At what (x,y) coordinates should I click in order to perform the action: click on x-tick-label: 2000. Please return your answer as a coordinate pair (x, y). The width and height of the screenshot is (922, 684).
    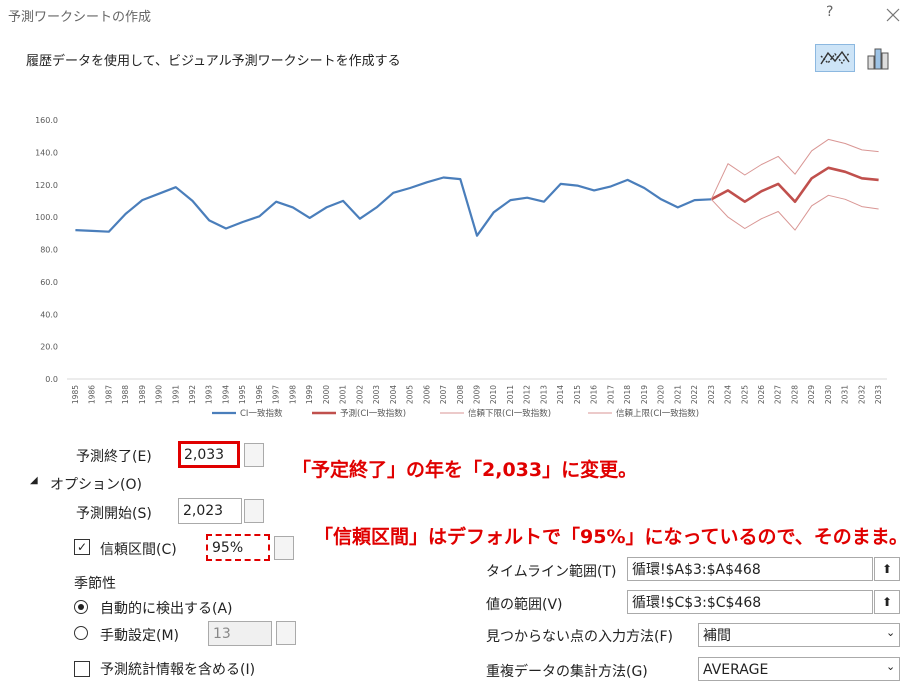
    Looking at the image, I should click on (326, 394).